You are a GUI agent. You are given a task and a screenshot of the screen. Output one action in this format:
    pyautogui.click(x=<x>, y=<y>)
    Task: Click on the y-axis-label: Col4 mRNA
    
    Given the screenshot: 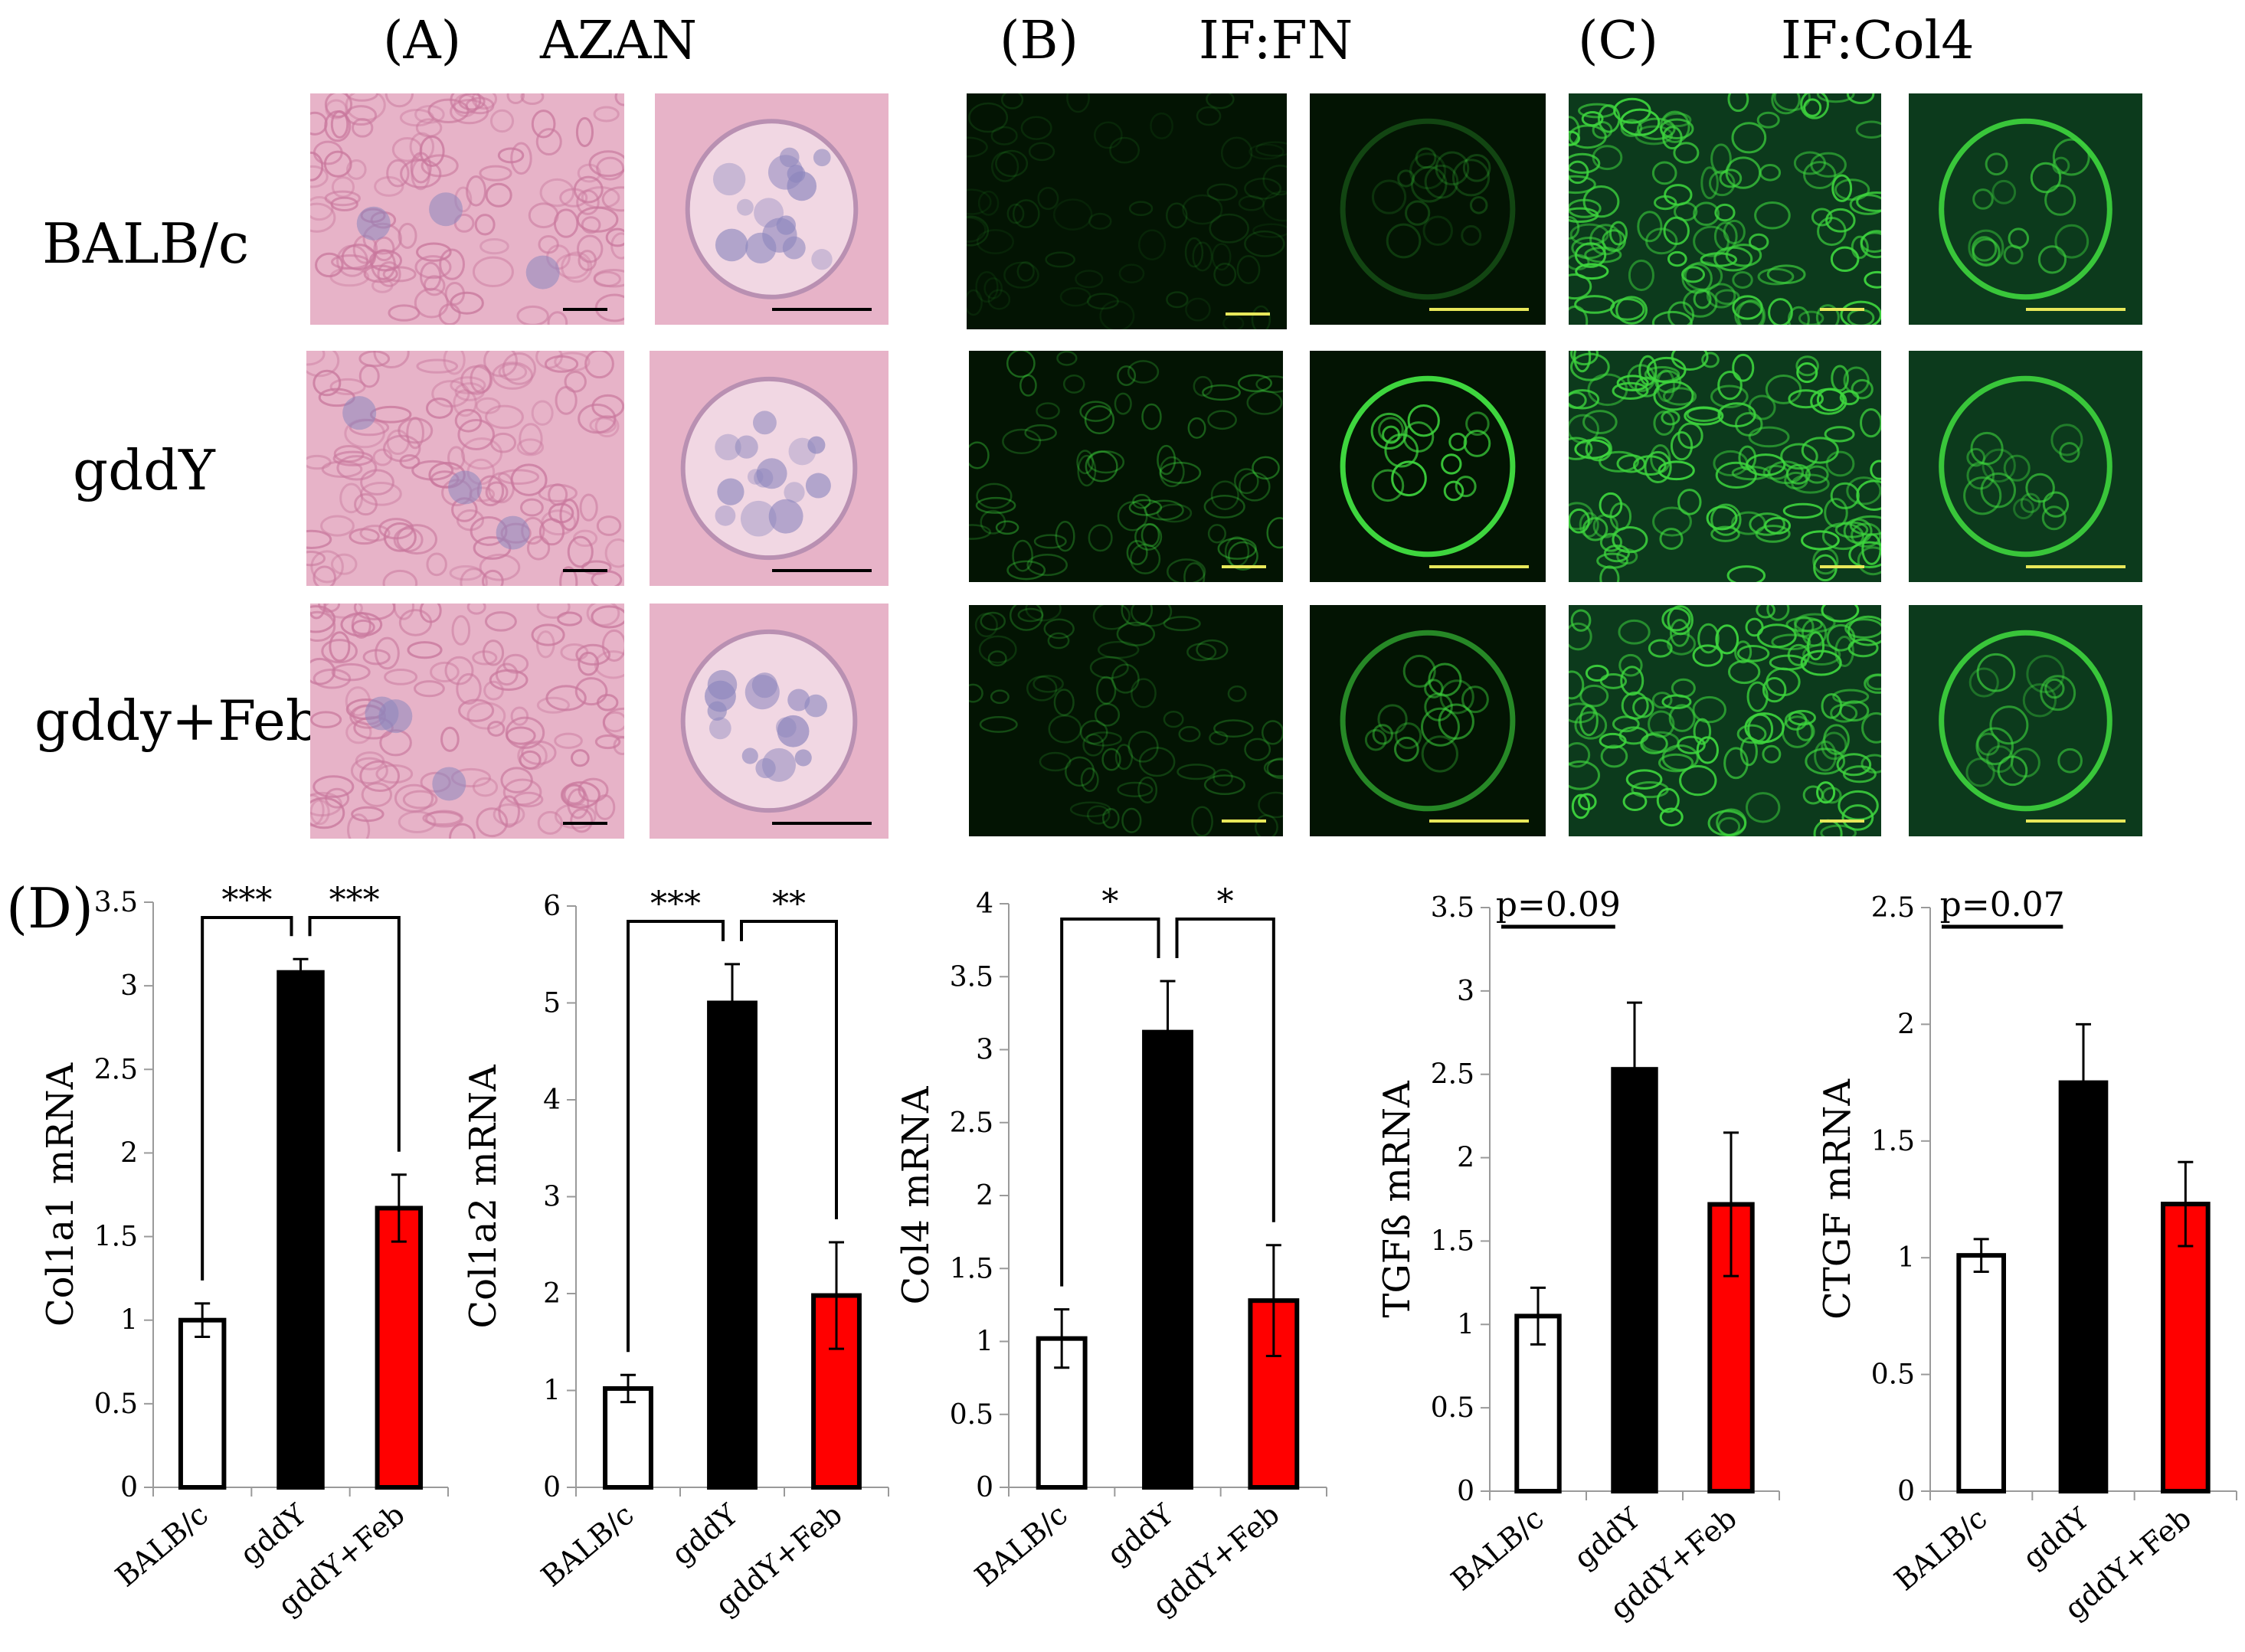 What is the action you would take?
    pyautogui.click(x=916, y=1194)
    